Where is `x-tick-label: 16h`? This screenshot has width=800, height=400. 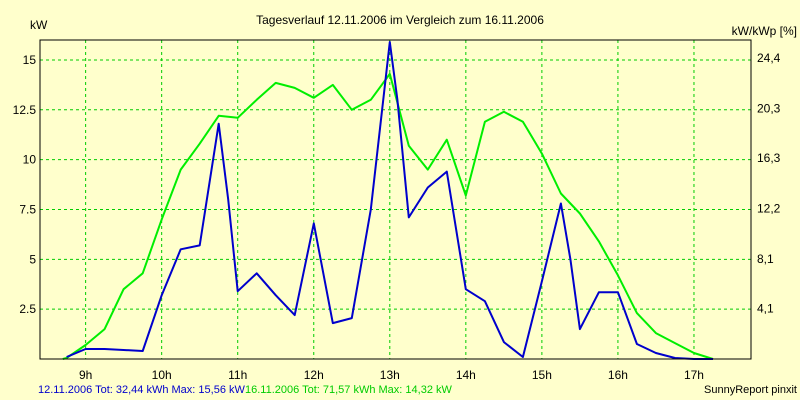 x-tick-label: 16h is located at coordinates (618, 375).